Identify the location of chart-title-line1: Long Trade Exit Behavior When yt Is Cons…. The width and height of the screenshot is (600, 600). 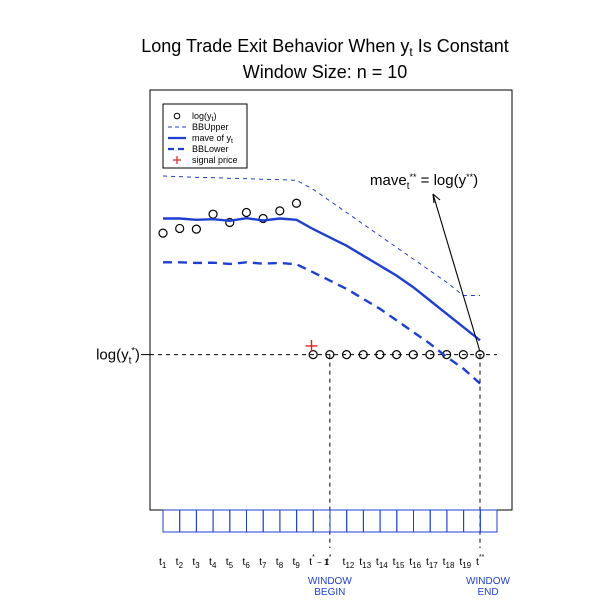
(325, 47).